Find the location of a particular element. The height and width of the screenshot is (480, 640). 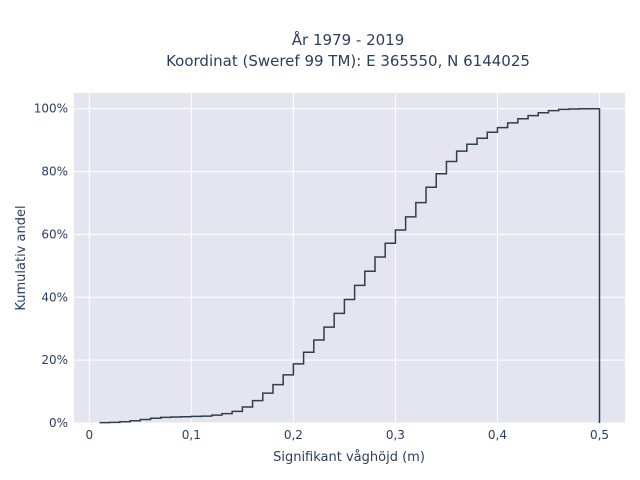

x-tick-label: 0 is located at coordinates (89, 435).